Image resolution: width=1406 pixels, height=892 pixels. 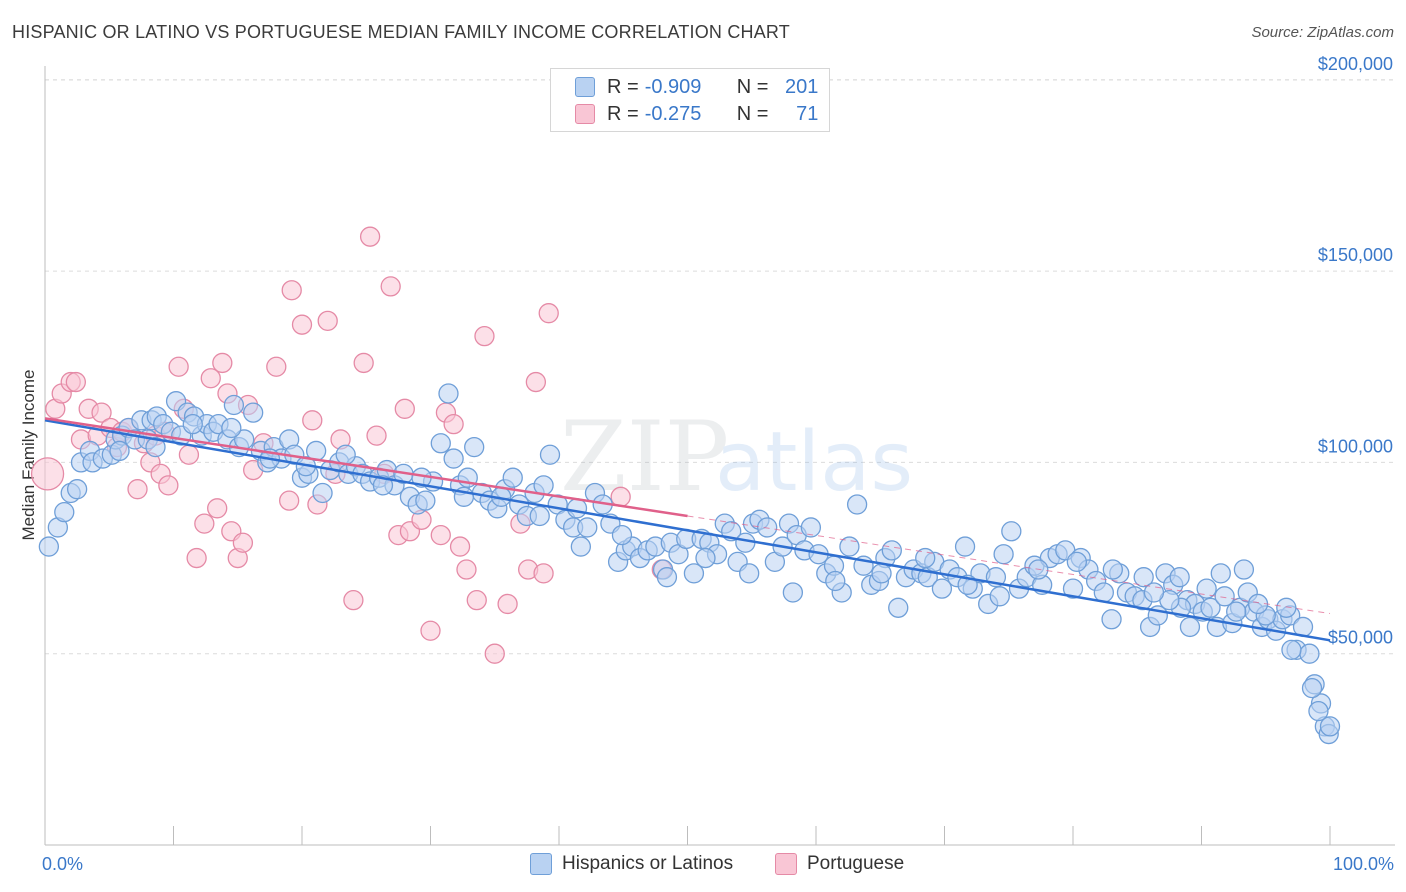 I want to click on bottom-legend-hispanic: Hispanics or Latinos, so click(x=631, y=864).